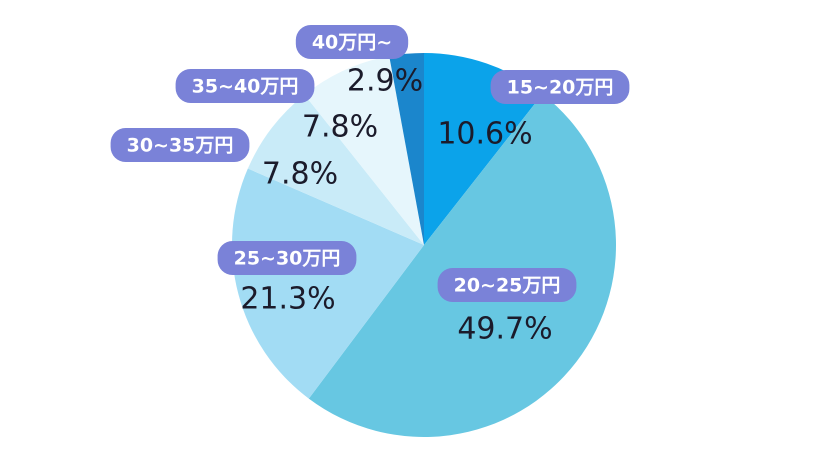 This screenshot has width=838, height=466. Describe the element at coordinates (504, 329) in the screenshot. I see `value-label: 49.7%` at that location.